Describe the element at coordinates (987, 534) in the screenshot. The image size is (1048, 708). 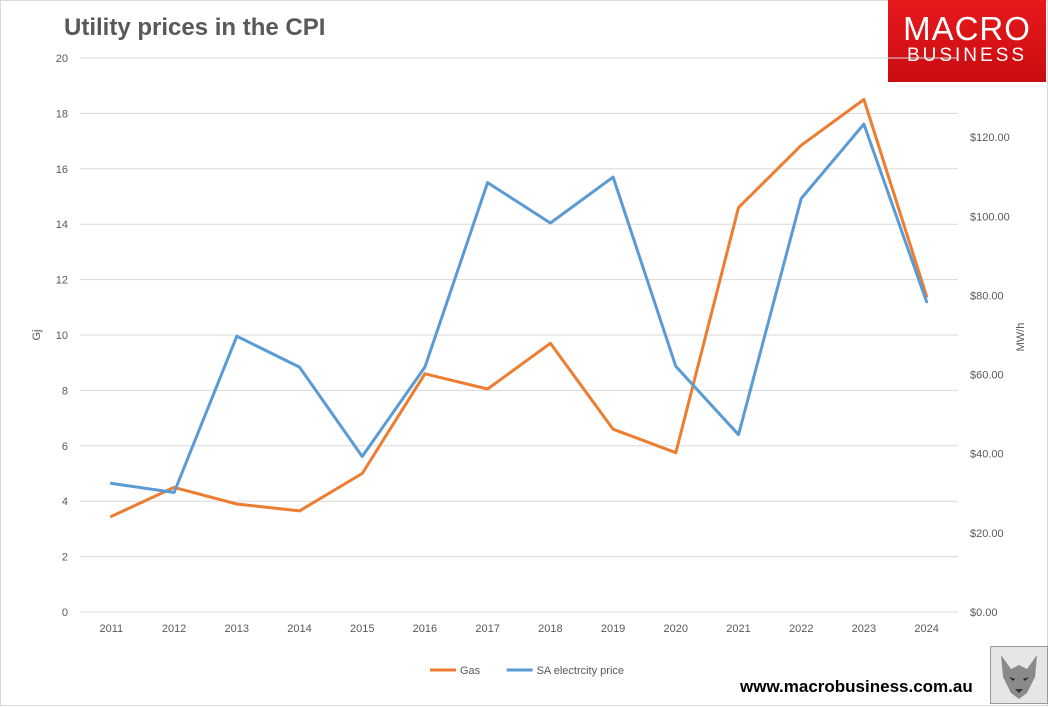
I see `y-right-tick-label: $20.00` at that location.